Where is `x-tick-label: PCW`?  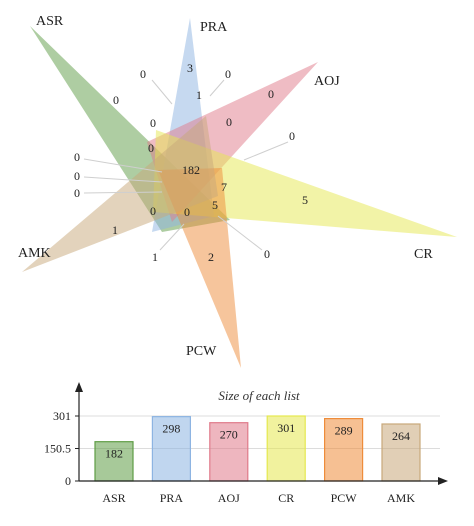 x-tick-label: PCW is located at coordinates (344, 498).